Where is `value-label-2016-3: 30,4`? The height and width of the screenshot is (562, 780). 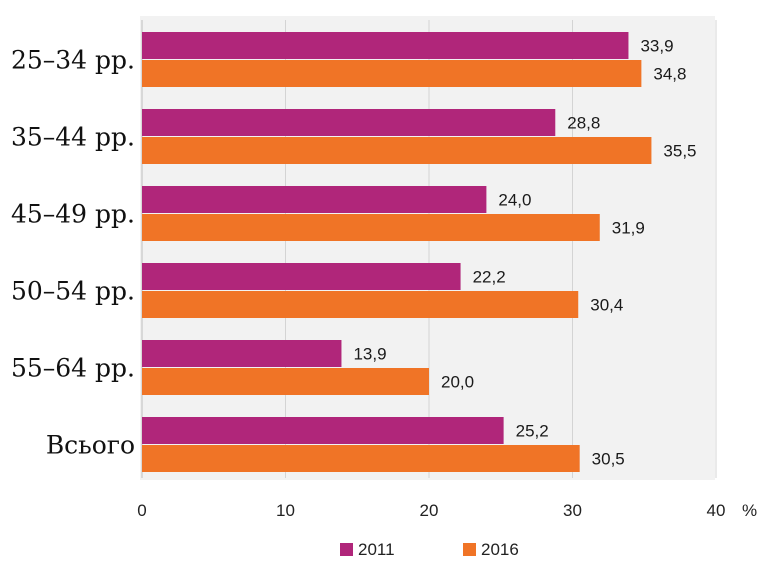 value-label-2016-3: 30,4 is located at coordinates (606, 305).